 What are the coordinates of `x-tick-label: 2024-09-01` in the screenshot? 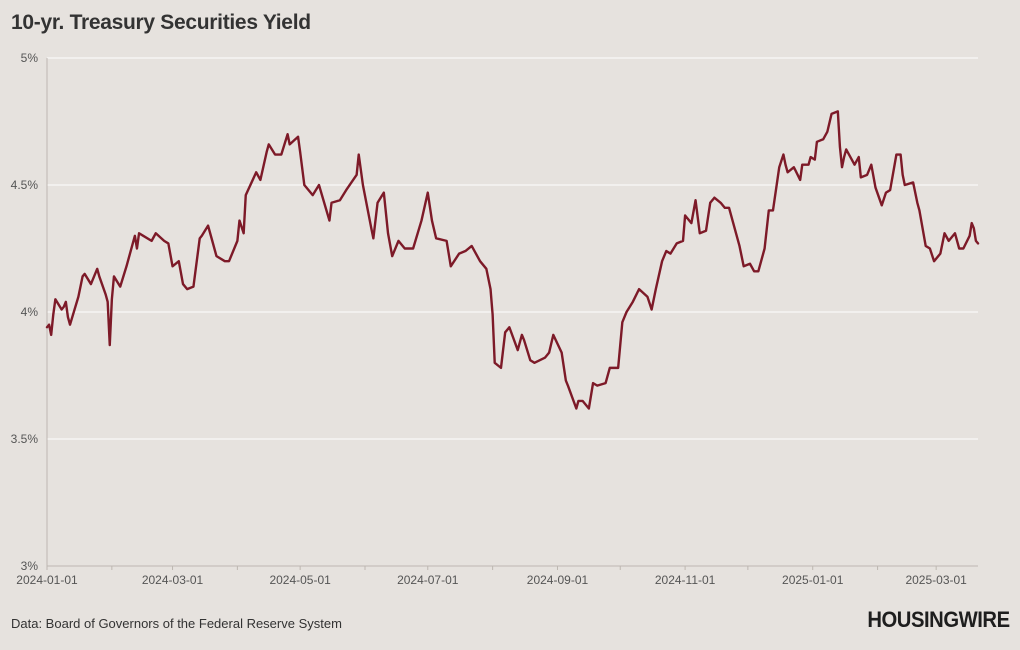 It's located at (558, 580).